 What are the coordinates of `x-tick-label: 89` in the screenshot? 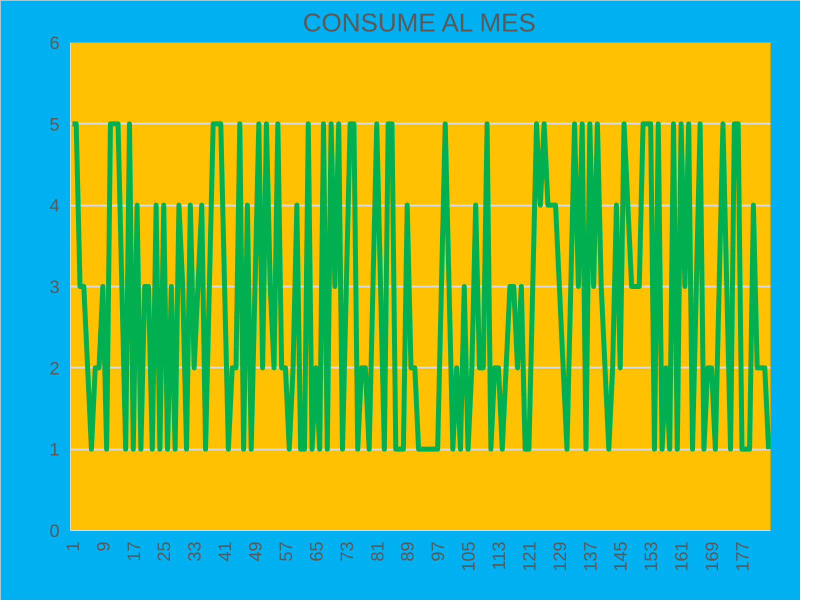 It's located at (408, 551).